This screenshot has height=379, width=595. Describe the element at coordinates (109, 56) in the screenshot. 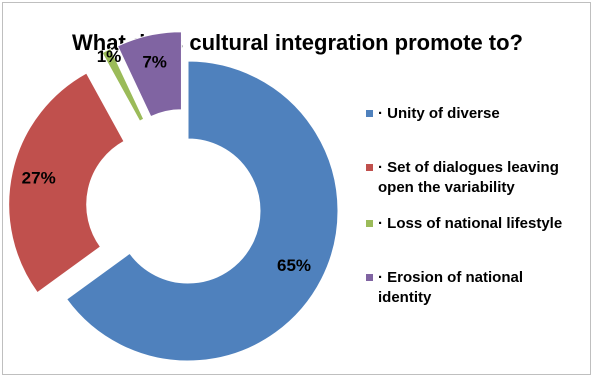

I see `data-label-loss-of-national-lifestyle: 1%` at that location.